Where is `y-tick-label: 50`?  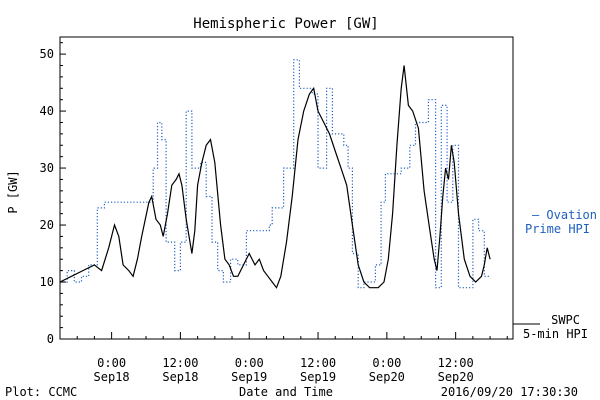 y-tick-label: 50 is located at coordinates (47, 54).